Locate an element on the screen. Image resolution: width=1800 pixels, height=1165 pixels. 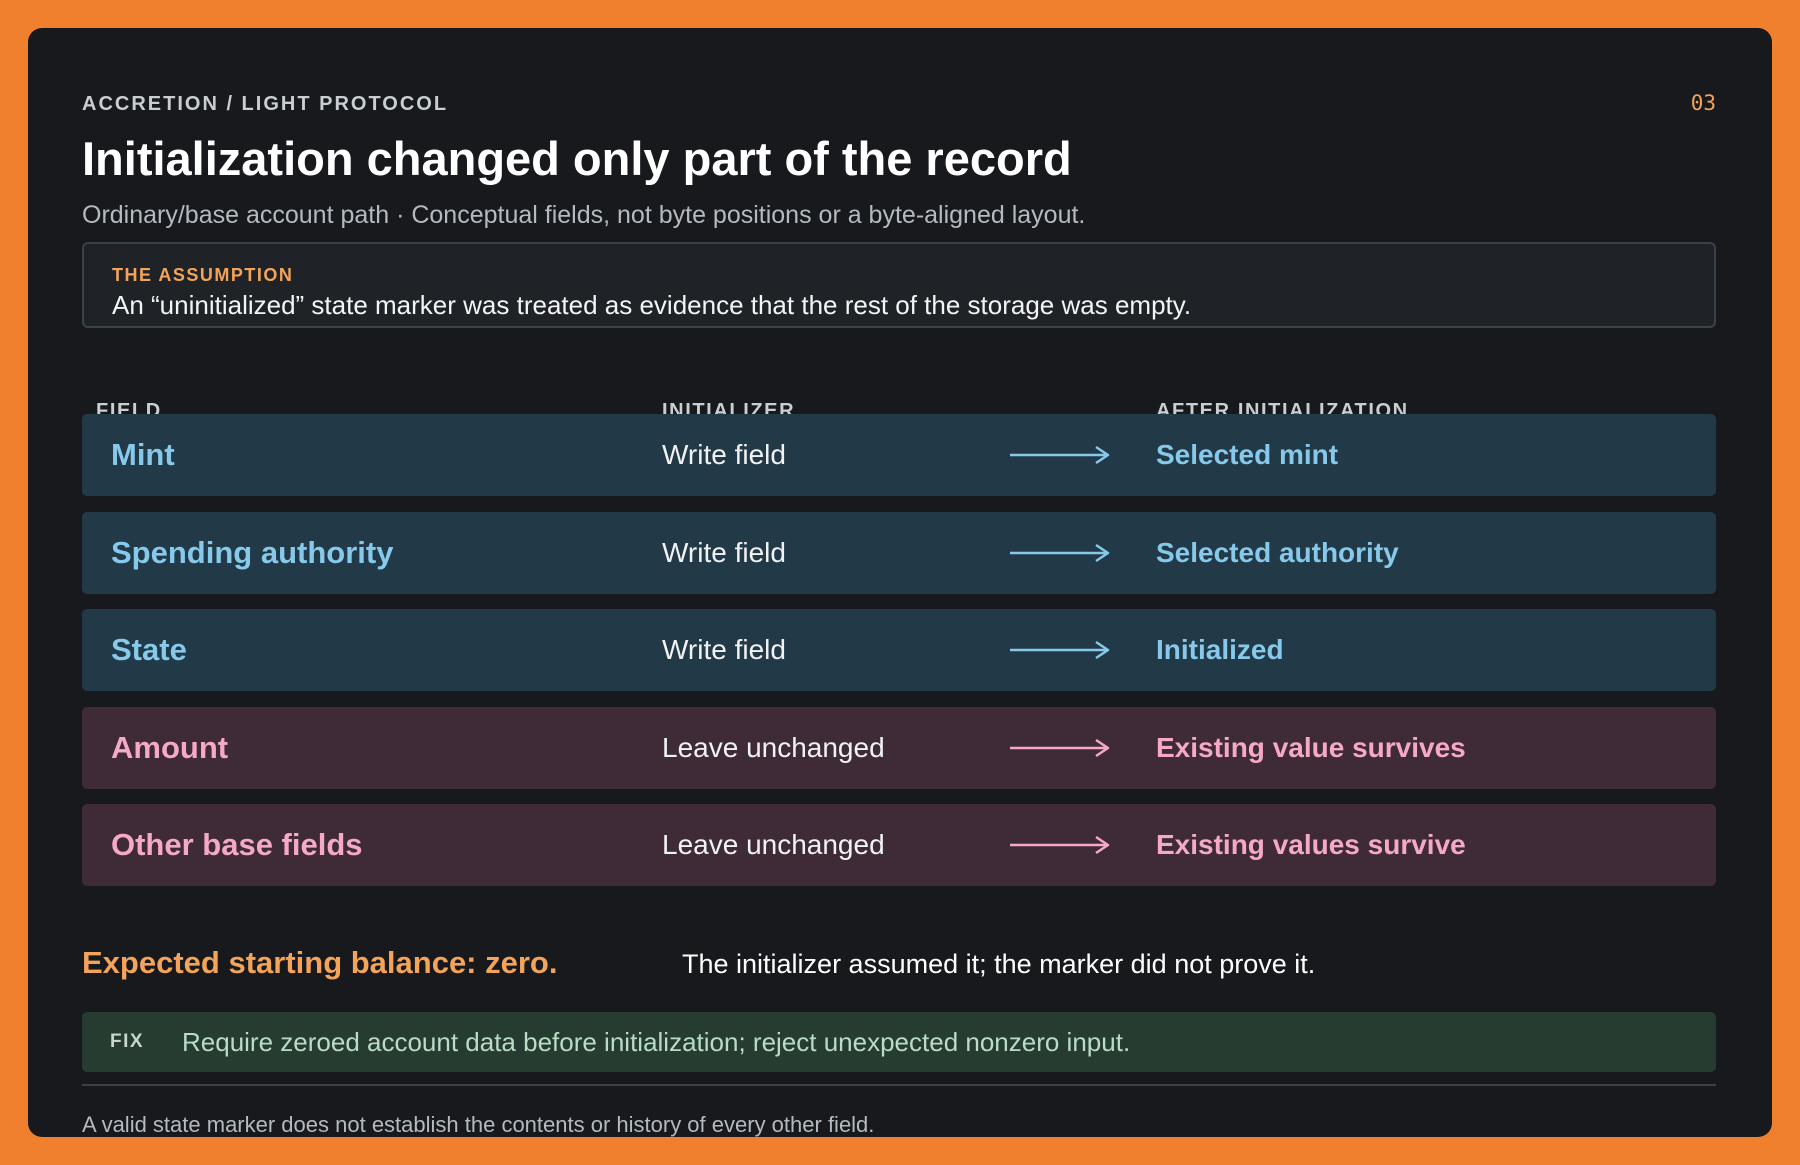
after-state: Existing values survive is located at coordinates (1311, 844).